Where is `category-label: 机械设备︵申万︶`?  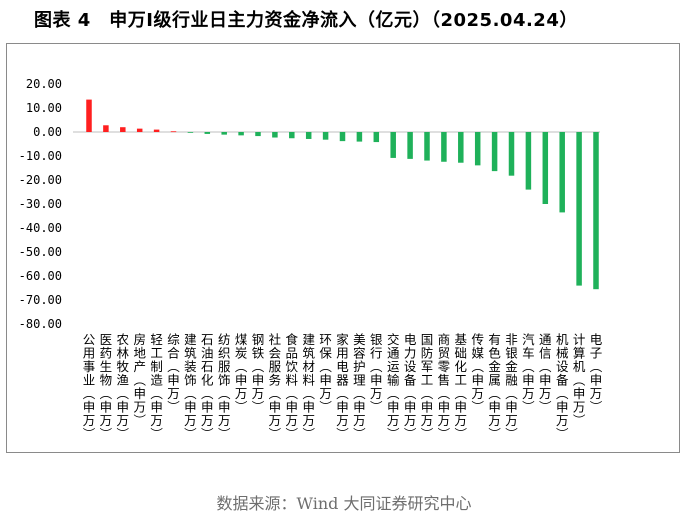
category-label: 机械设备︵申万︶ is located at coordinates (562, 387).